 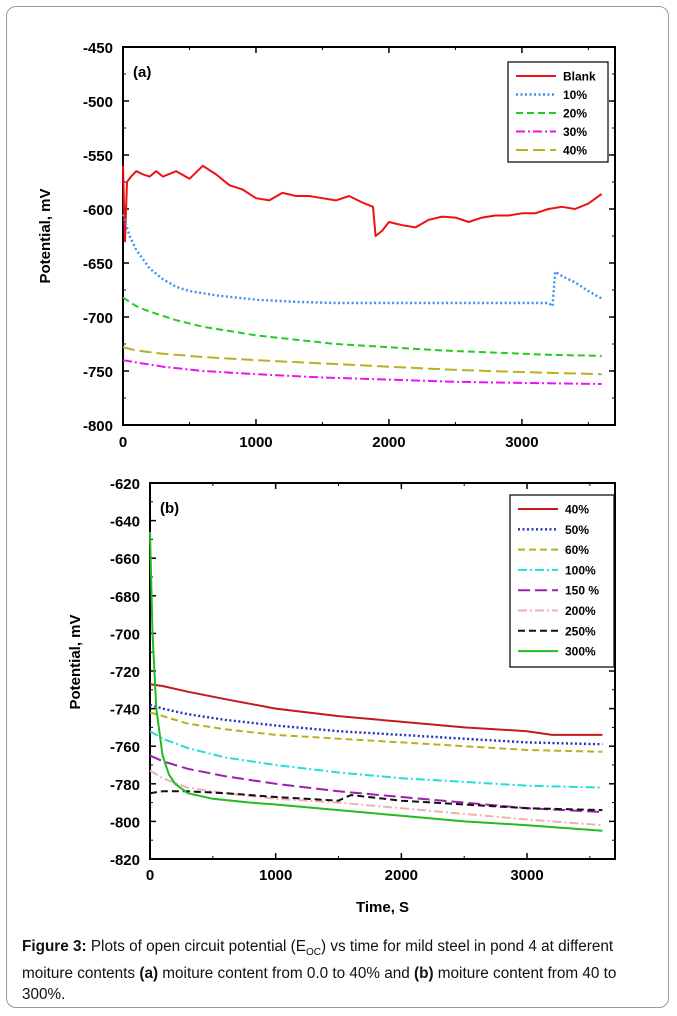 I want to click on chart-a-xtick-label: 1000, so click(x=255, y=442).